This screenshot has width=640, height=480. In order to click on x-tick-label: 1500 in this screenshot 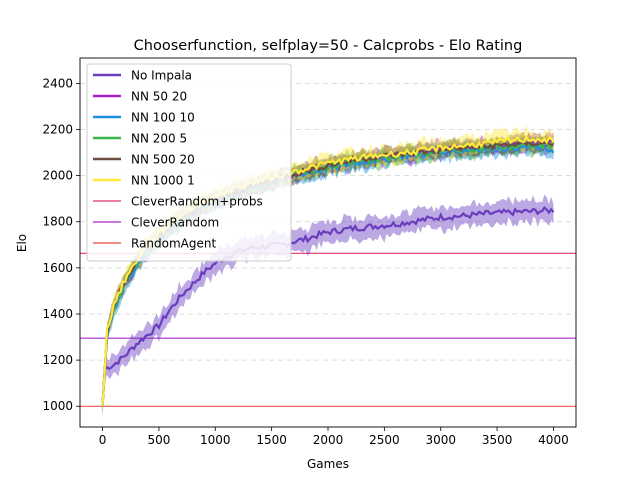, I will do `click(271, 440)`.